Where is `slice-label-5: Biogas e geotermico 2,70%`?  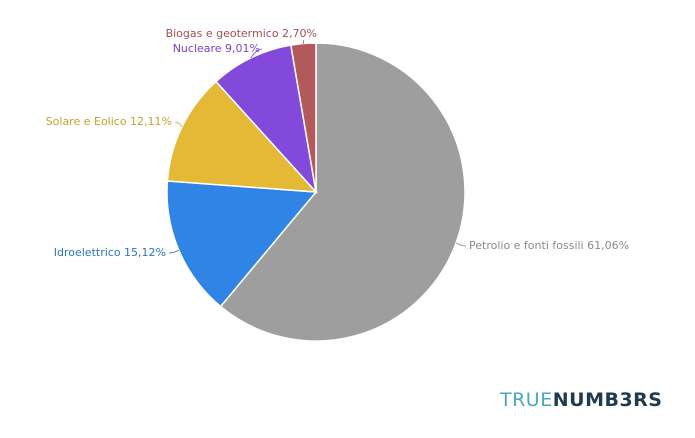
slice-label-5: Biogas e geotermico 2,70% is located at coordinates (241, 33).